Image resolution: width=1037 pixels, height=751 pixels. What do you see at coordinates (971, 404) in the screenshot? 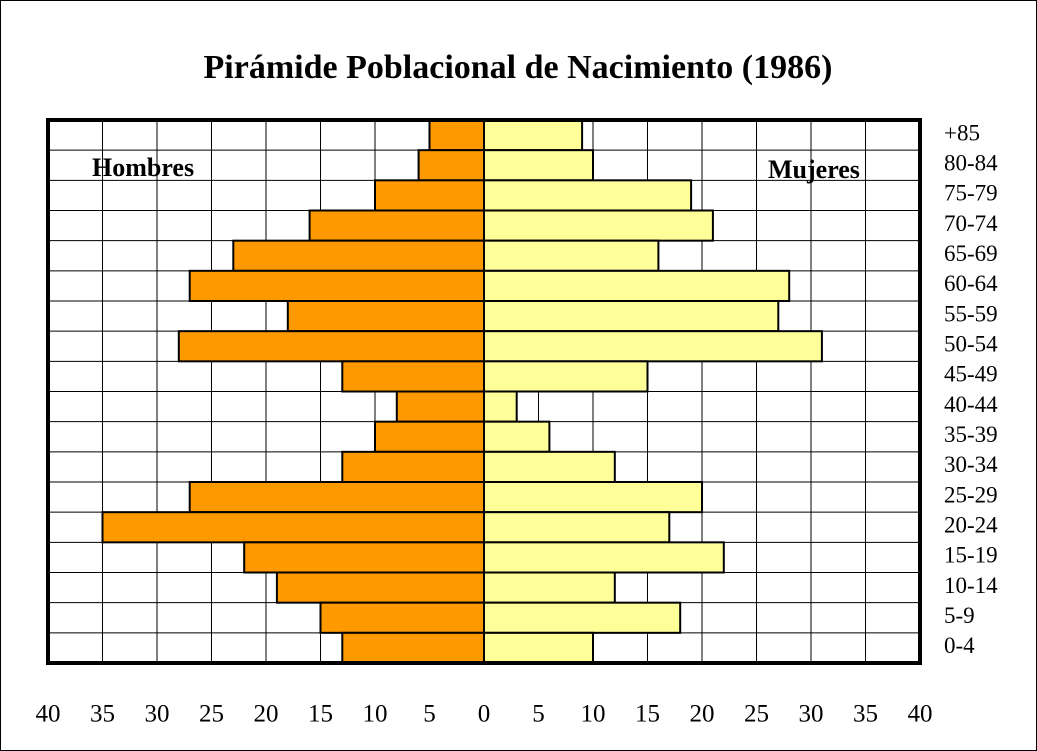
I see `y-tick-label: 40-44` at bounding box center [971, 404].